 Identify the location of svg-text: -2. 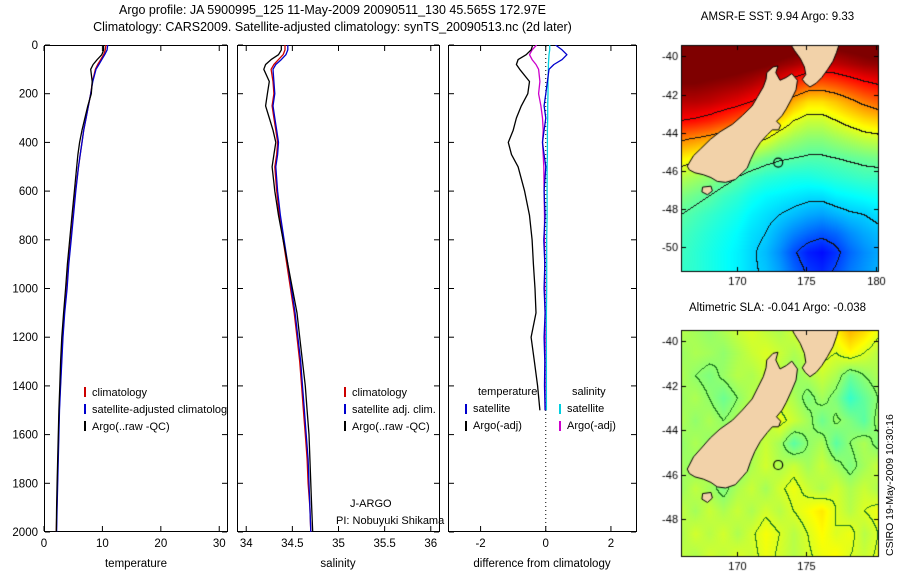
(480, 544).